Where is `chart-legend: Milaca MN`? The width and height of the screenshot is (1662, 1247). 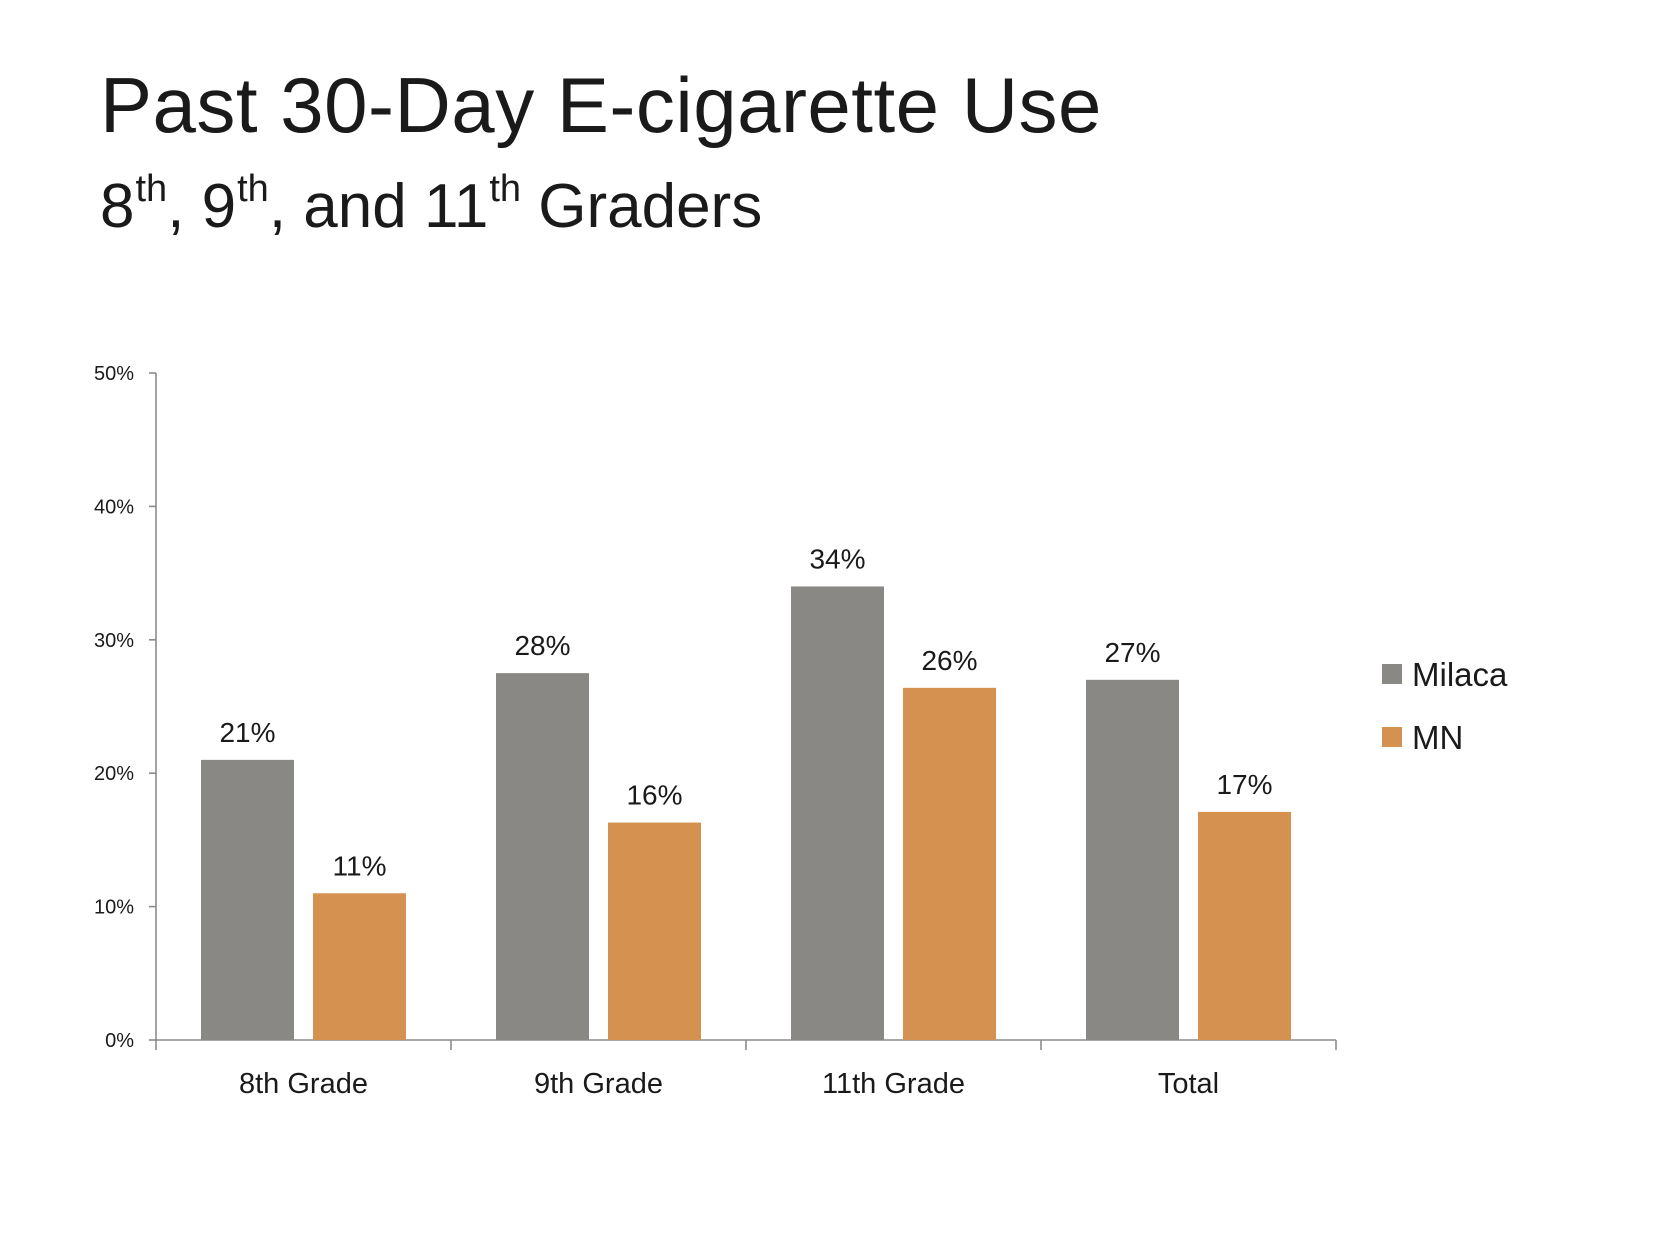 chart-legend: Milaca MN is located at coordinates (1445, 706).